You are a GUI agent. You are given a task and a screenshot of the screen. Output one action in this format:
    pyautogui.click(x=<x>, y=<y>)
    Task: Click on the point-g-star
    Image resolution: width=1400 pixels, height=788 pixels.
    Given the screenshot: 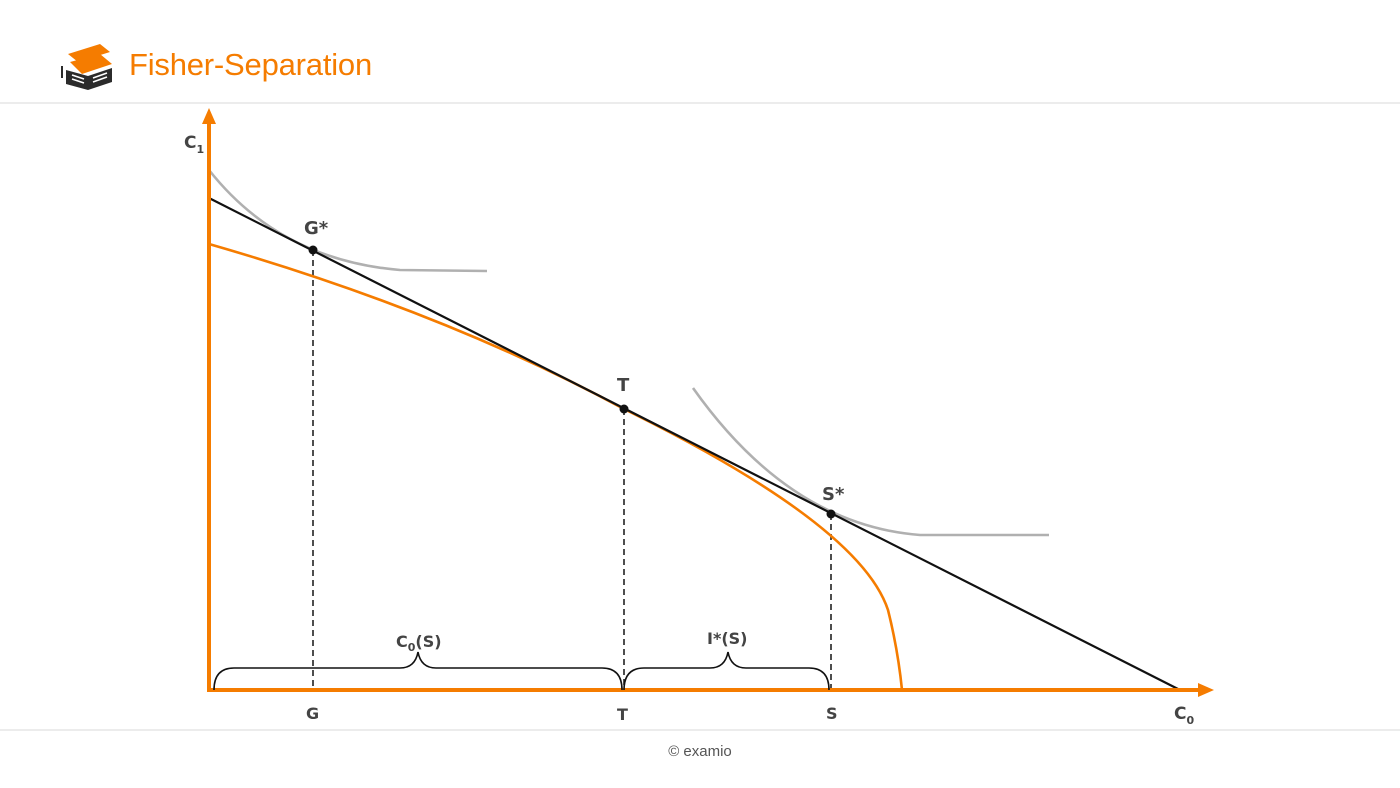 What is the action you would take?
    pyautogui.click(x=313, y=250)
    